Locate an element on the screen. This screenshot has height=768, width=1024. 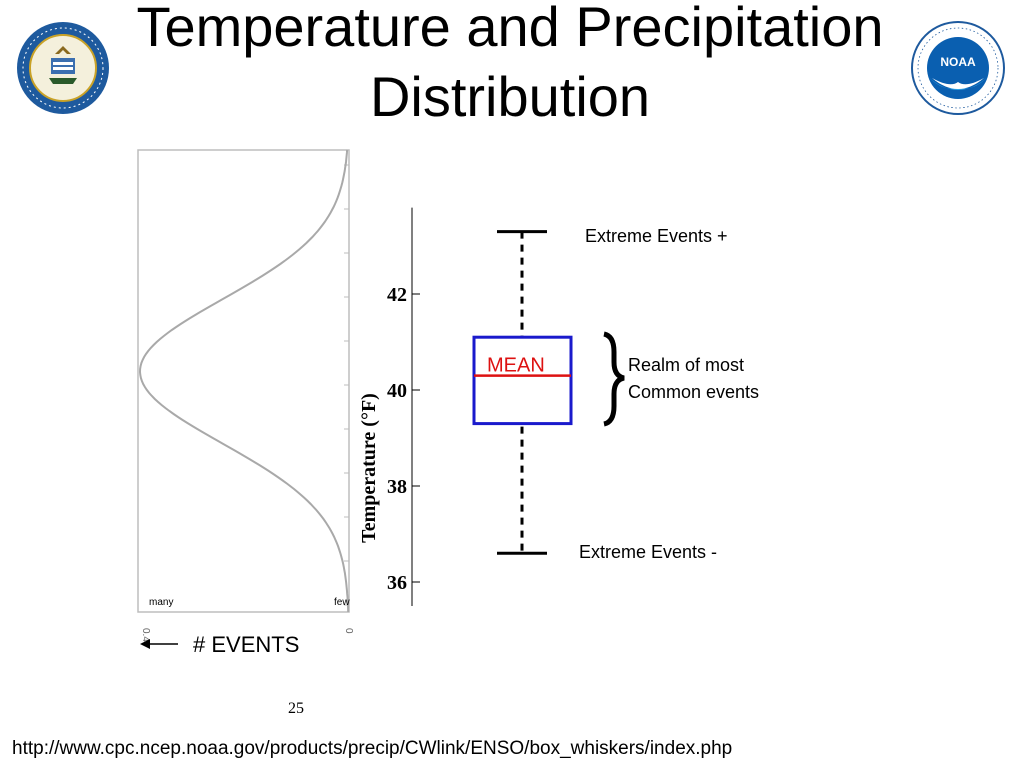
extreme-high-label: Extreme Events + is located at coordinates (656, 236).